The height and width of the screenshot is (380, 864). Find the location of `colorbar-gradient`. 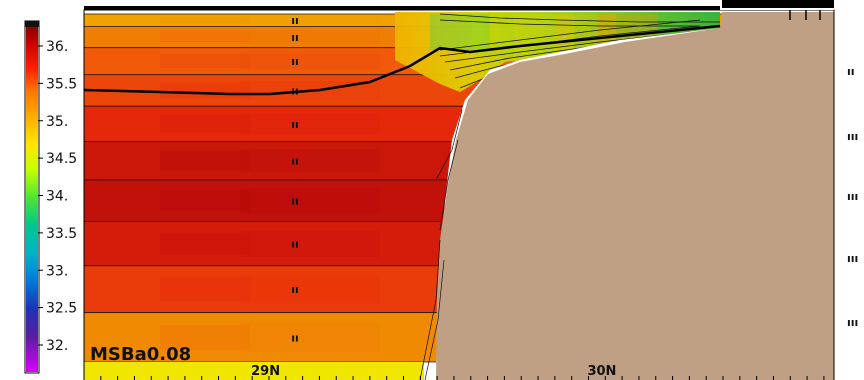

colorbar-gradient is located at coordinates (32, 197).